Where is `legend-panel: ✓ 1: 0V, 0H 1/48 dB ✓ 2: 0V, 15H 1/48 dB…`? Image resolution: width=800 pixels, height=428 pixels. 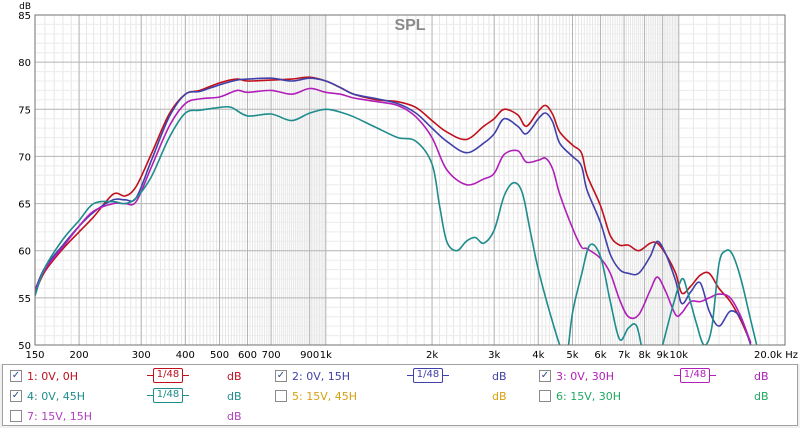
legend-panel: ✓ 1: 0V, 0H 1/48 dB ✓ 2: 0V, 15H 1/48 dB… is located at coordinates (400, 395).